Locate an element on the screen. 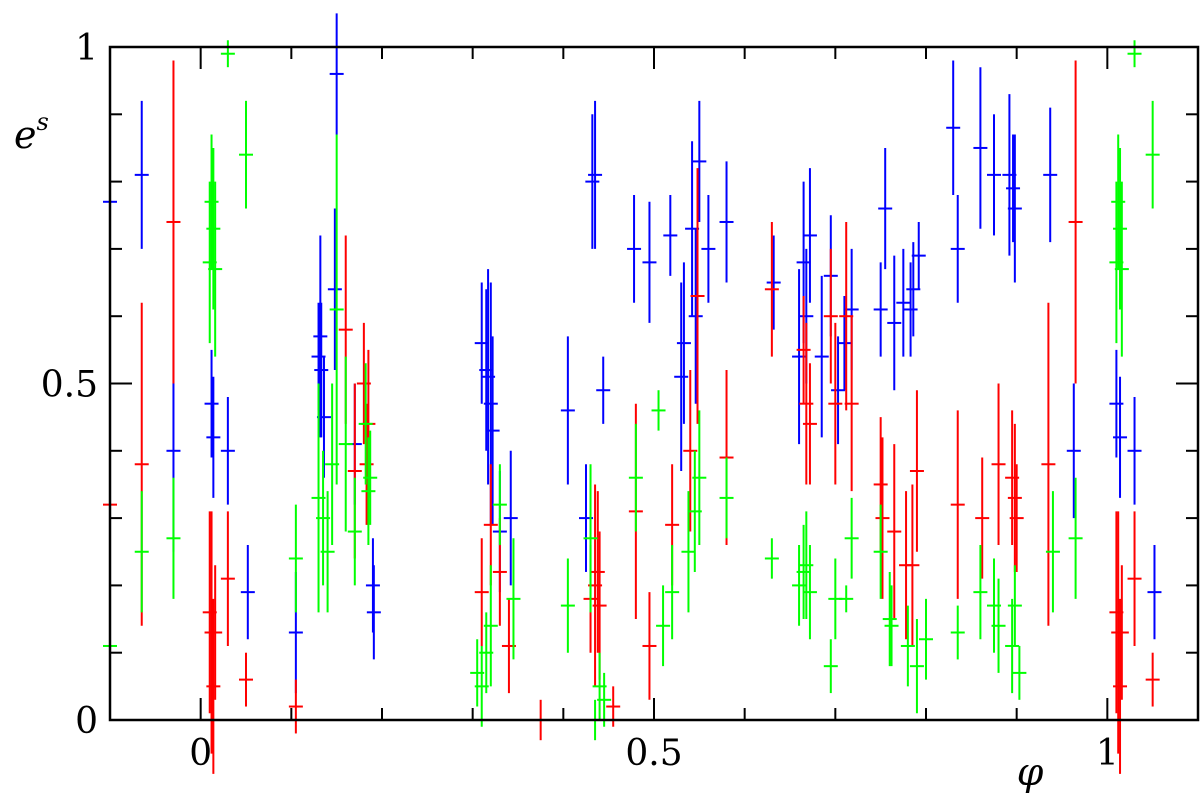 This screenshot has width=1200, height=805. y-axis-label-base: e is located at coordinates (25, 135).